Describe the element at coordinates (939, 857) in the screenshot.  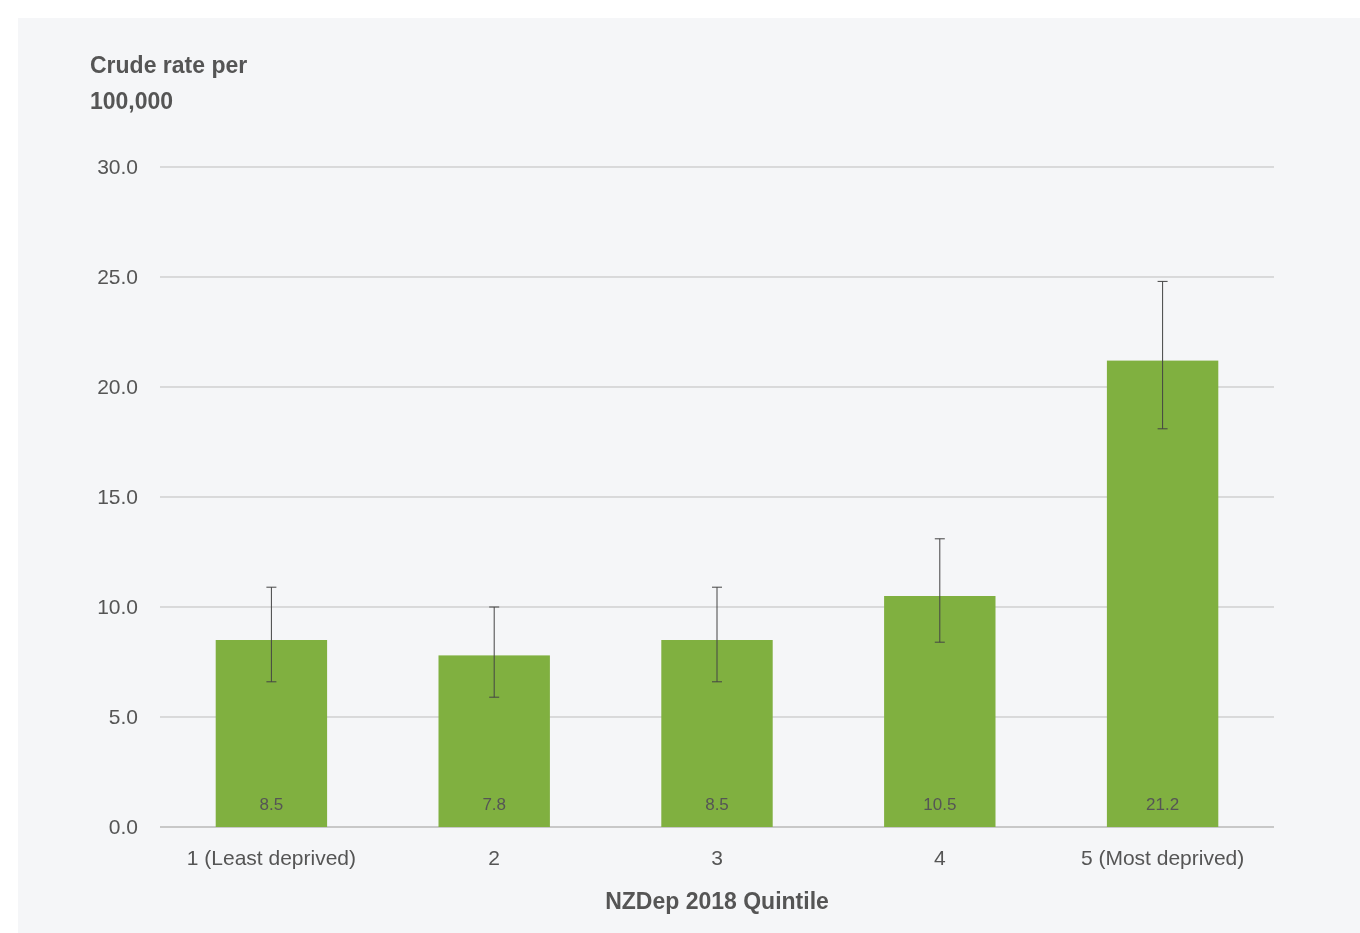
I see `x-tick-label: 4` at that location.